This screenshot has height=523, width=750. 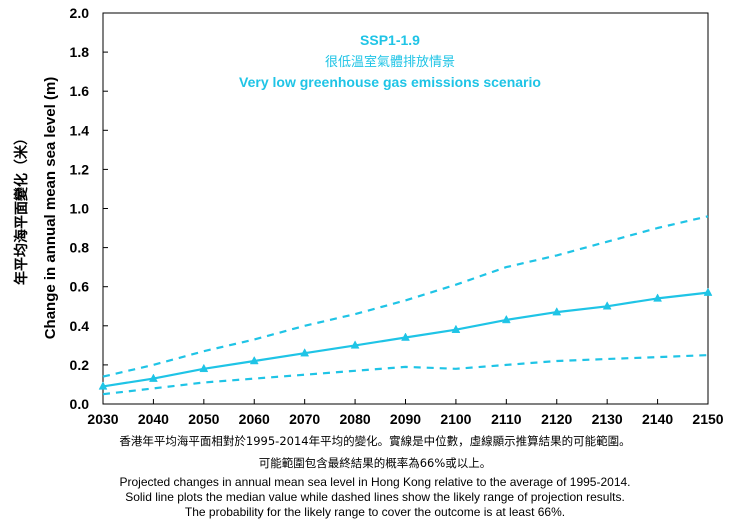 What do you see at coordinates (506, 419) in the screenshot?
I see `x-tick-label: 2110` at bounding box center [506, 419].